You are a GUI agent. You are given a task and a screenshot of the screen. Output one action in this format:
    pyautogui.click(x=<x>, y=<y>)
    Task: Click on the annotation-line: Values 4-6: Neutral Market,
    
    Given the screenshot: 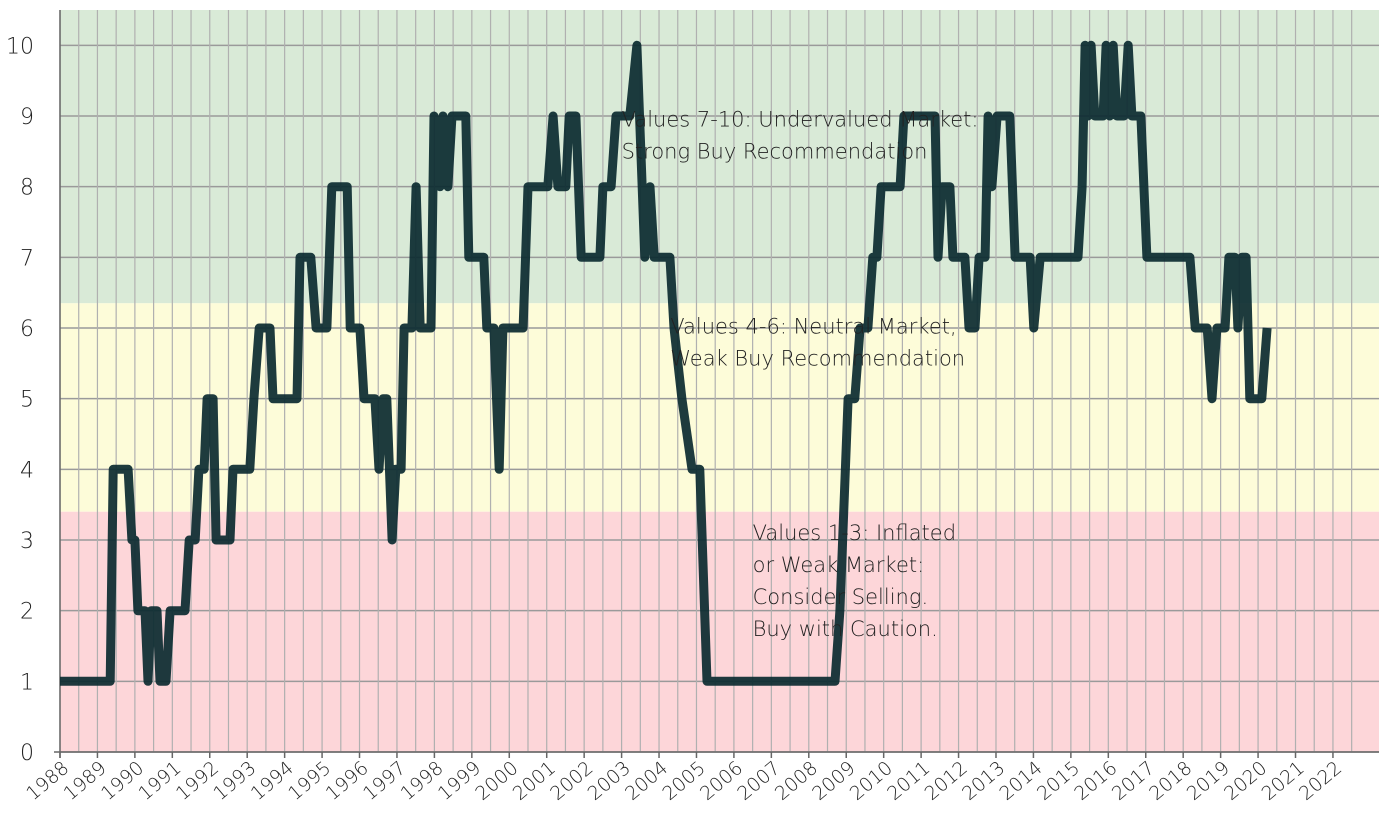 What is the action you would take?
    pyautogui.click(x=813, y=327)
    